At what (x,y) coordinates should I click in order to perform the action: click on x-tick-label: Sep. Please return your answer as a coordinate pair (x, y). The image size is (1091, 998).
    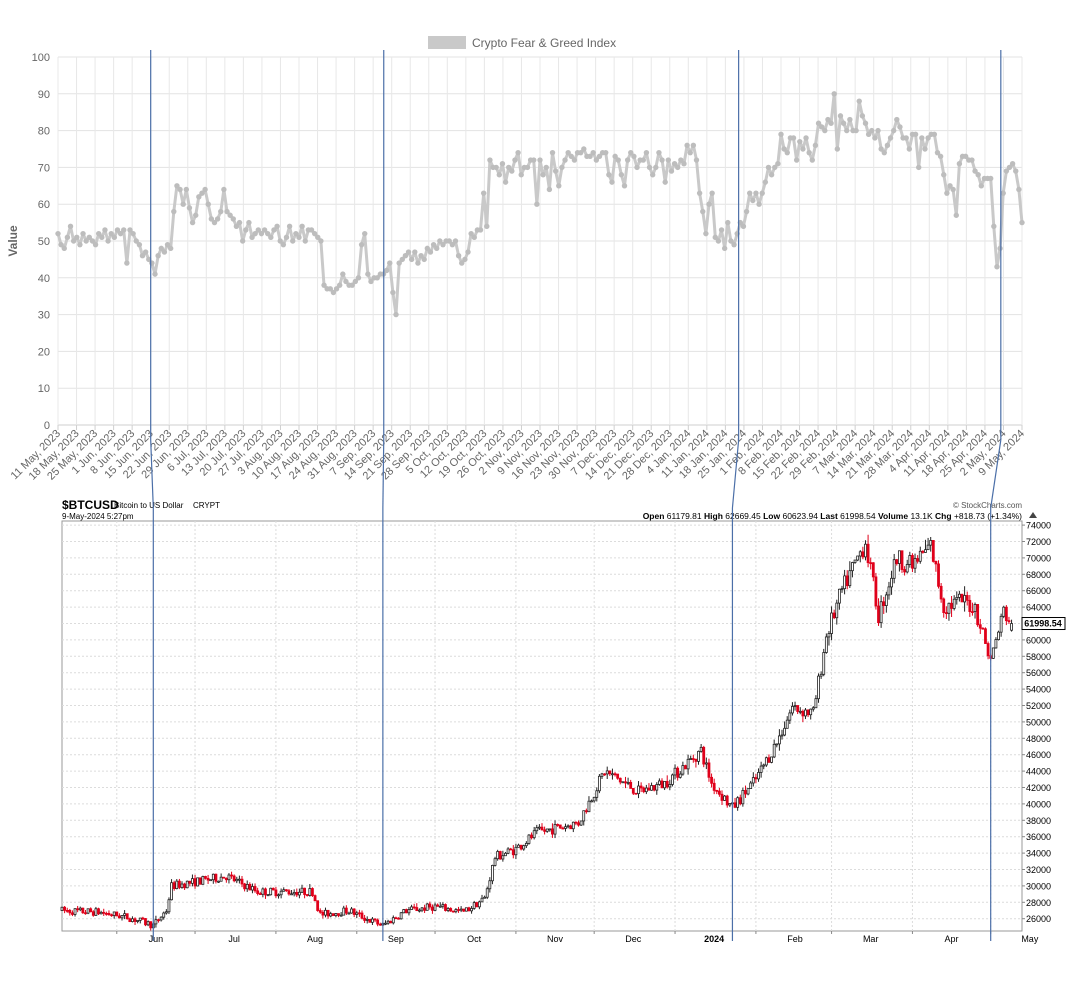
    Looking at the image, I should click on (396, 939).